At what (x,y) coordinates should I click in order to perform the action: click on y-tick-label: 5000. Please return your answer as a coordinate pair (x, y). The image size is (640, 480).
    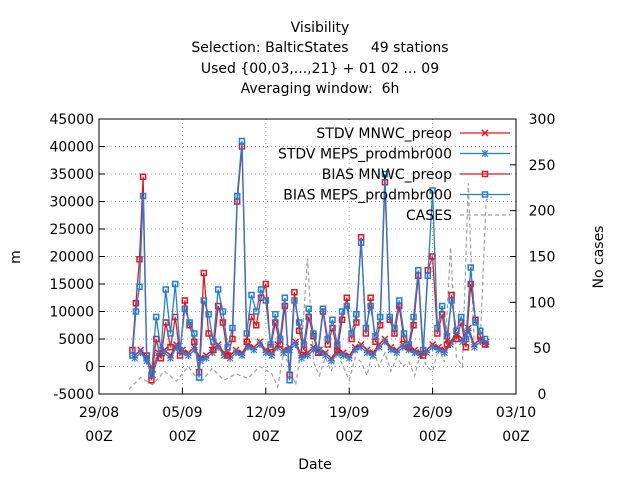
    Looking at the image, I should click on (76, 340).